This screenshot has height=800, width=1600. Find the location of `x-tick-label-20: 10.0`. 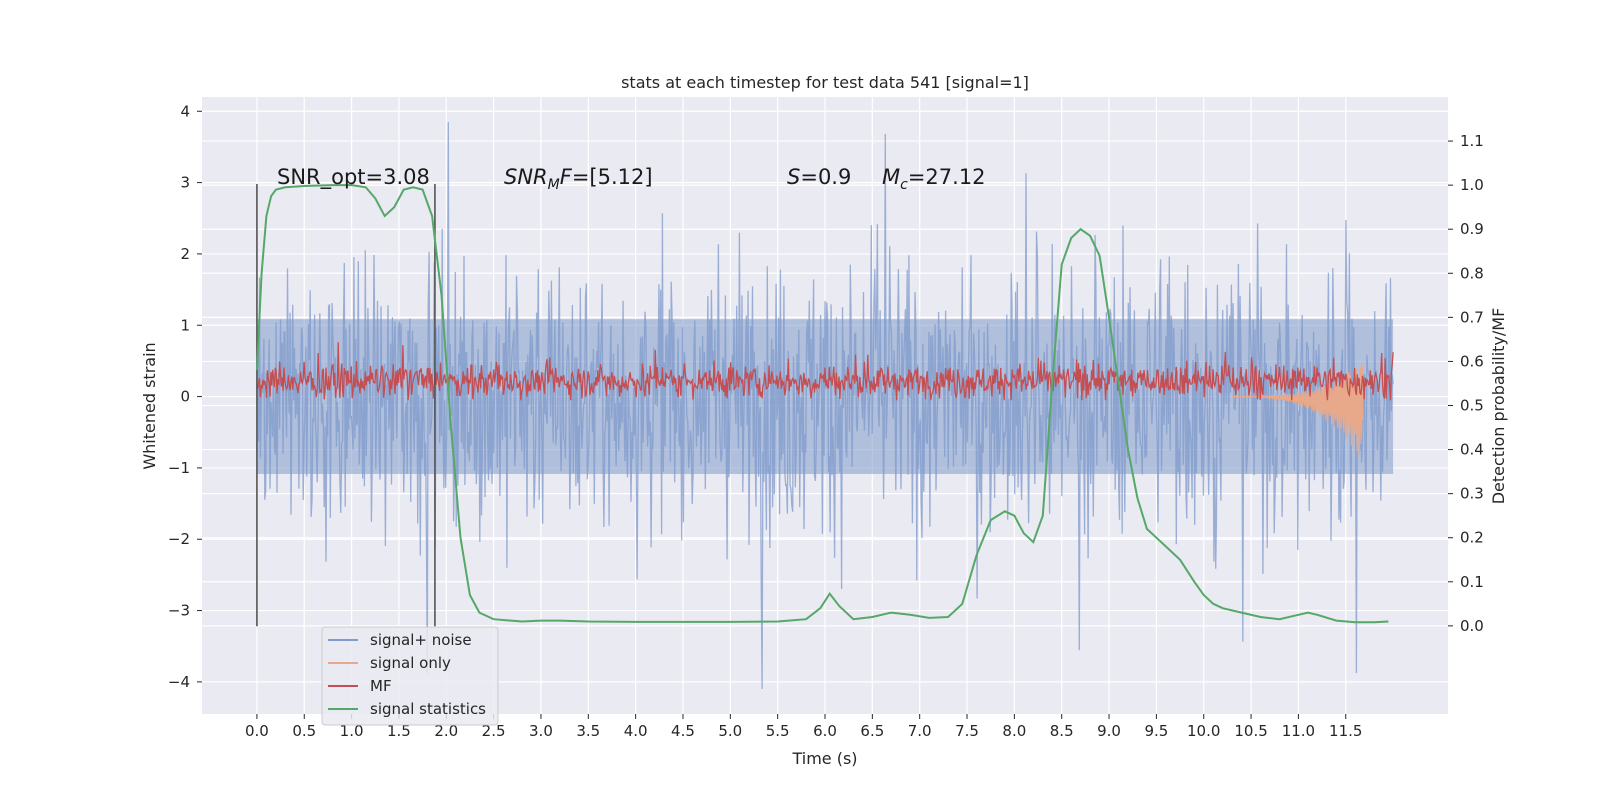

x-tick-label-20: 10.0 is located at coordinates (1203, 731).